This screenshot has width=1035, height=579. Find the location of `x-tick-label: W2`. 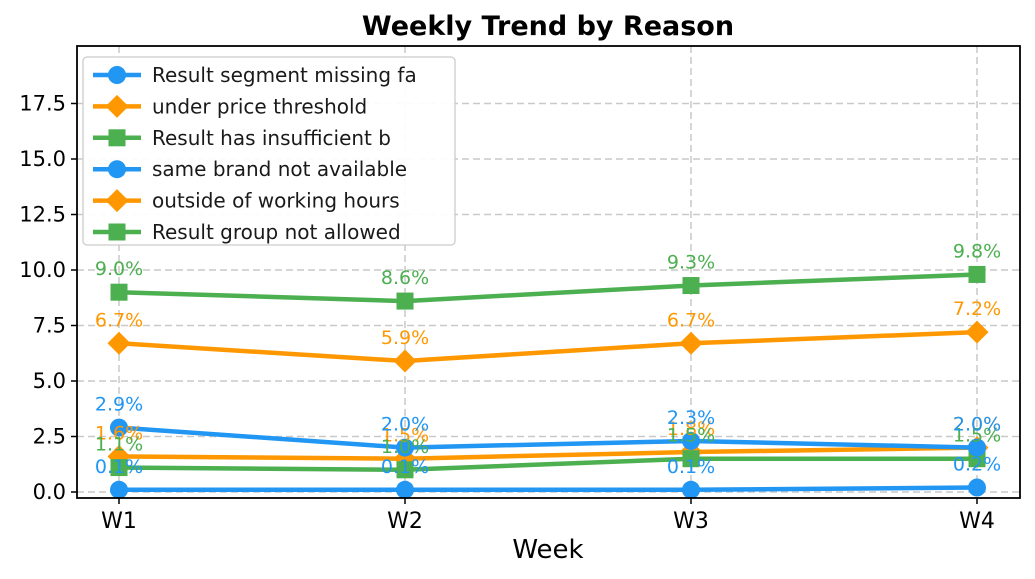

x-tick-label: W2 is located at coordinates (405, 521).